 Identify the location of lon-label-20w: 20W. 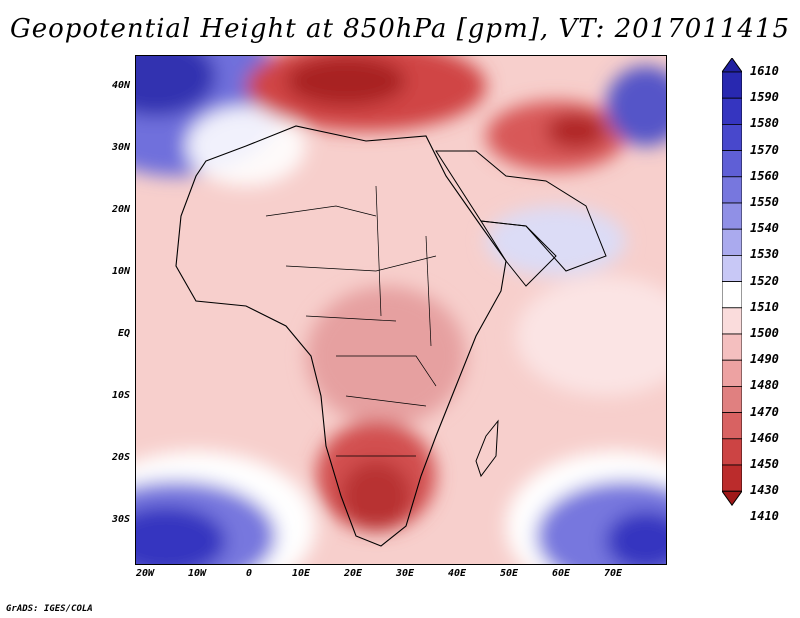
(145, 573).